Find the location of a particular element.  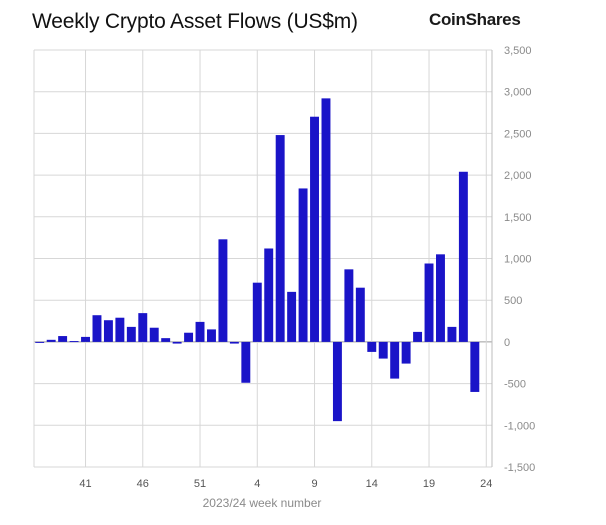

y-tick-label: -1,000 is located at coordinates (519, 426).